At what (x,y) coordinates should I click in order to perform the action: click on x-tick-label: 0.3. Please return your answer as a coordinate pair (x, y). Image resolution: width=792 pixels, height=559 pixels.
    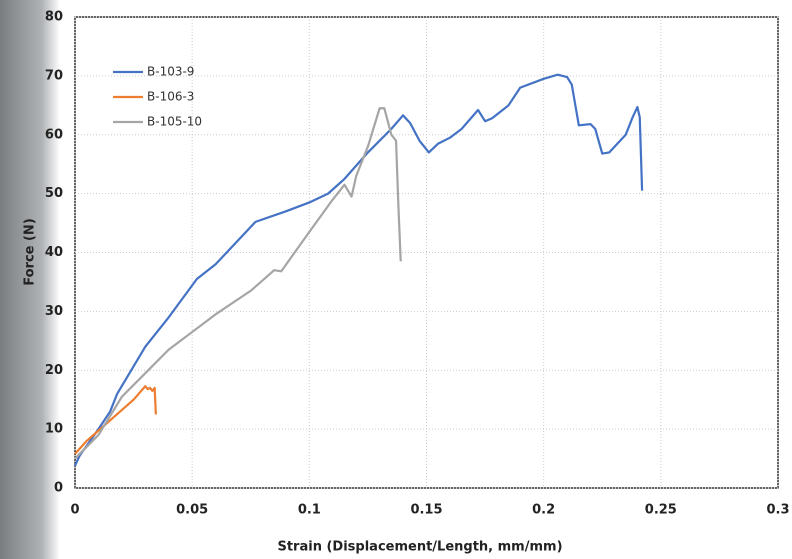
    Looking at the image, I should click on (777, 510).